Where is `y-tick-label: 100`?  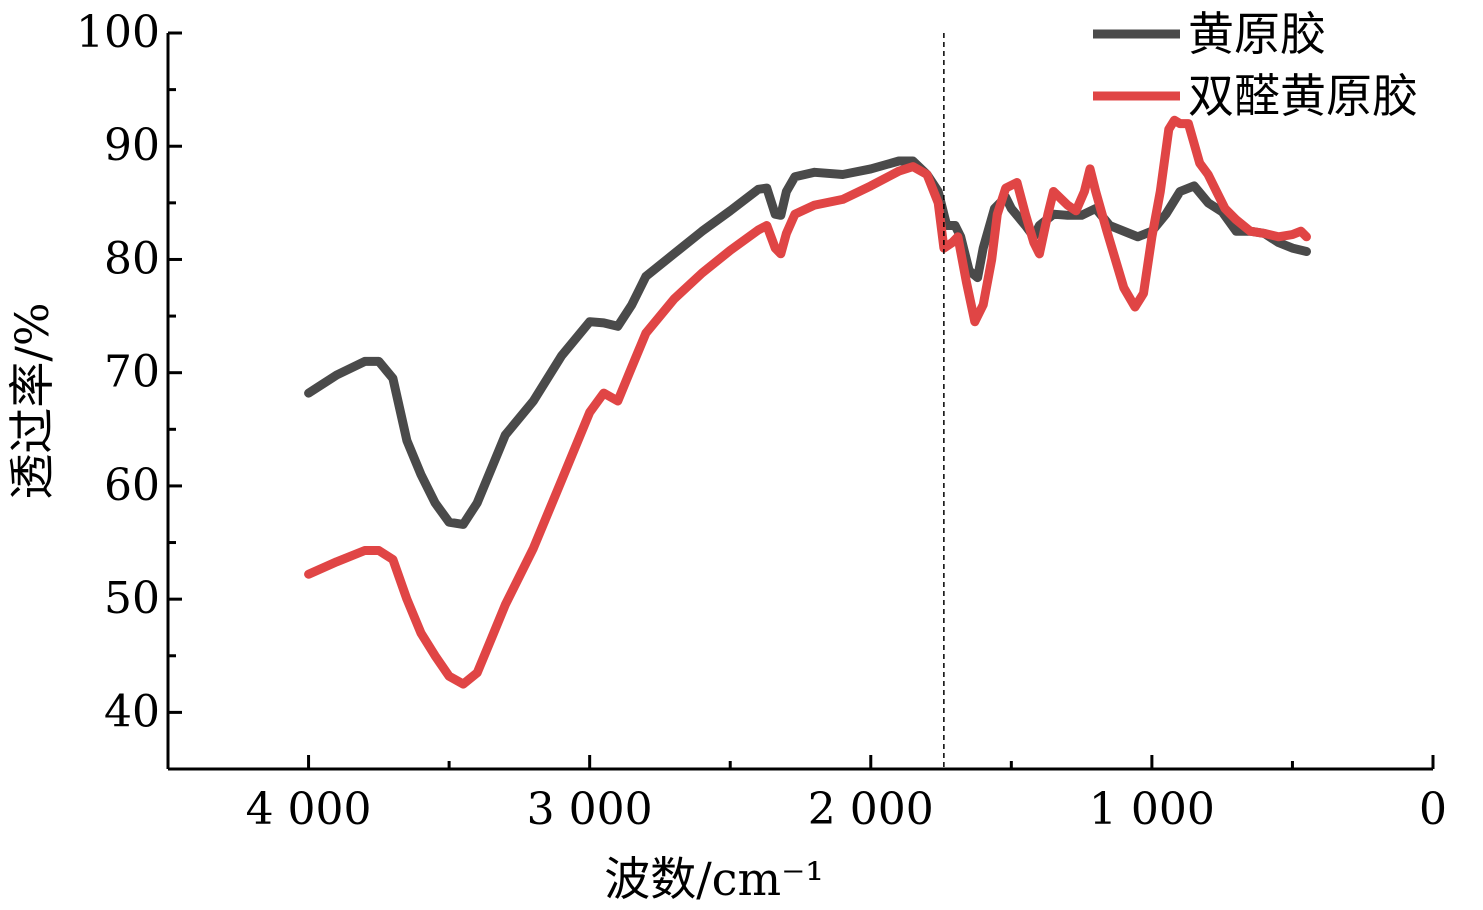 y-tick-label: 100 is located at coordinates (118, 32).